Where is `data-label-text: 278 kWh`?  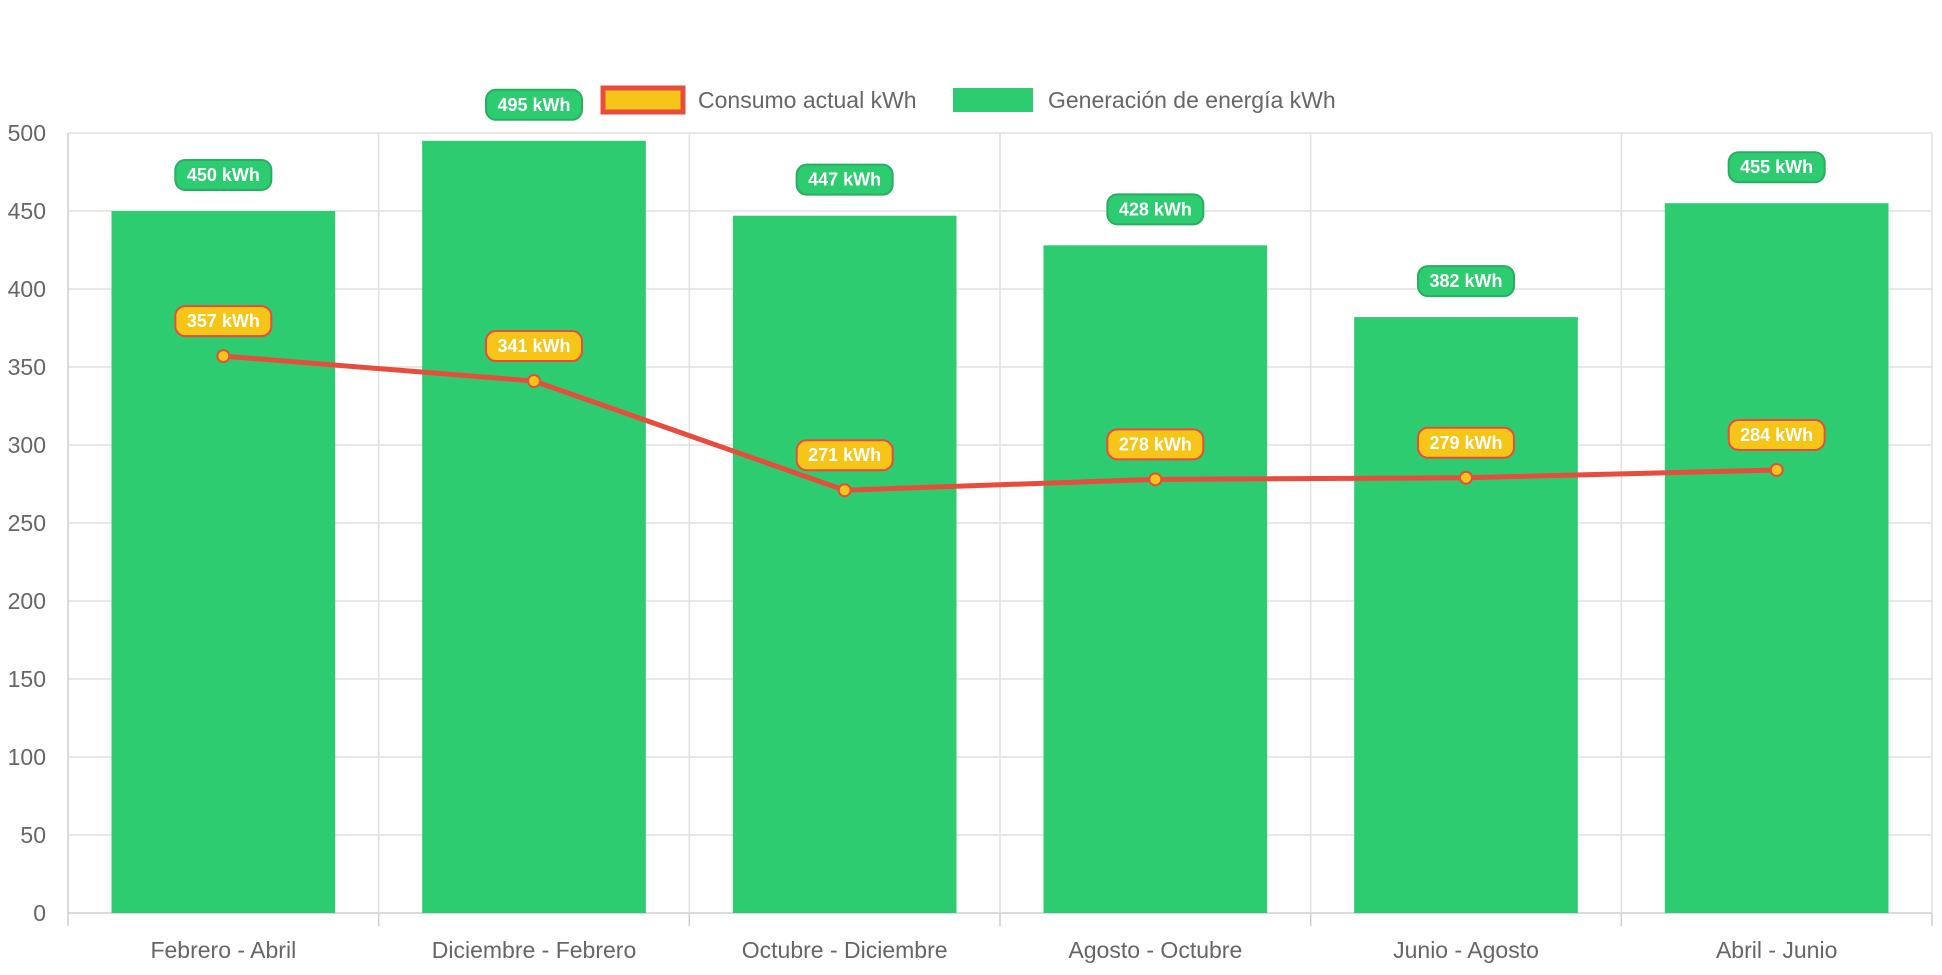
data-label-text: 278 kWh is located at coordinates (1155, 444).